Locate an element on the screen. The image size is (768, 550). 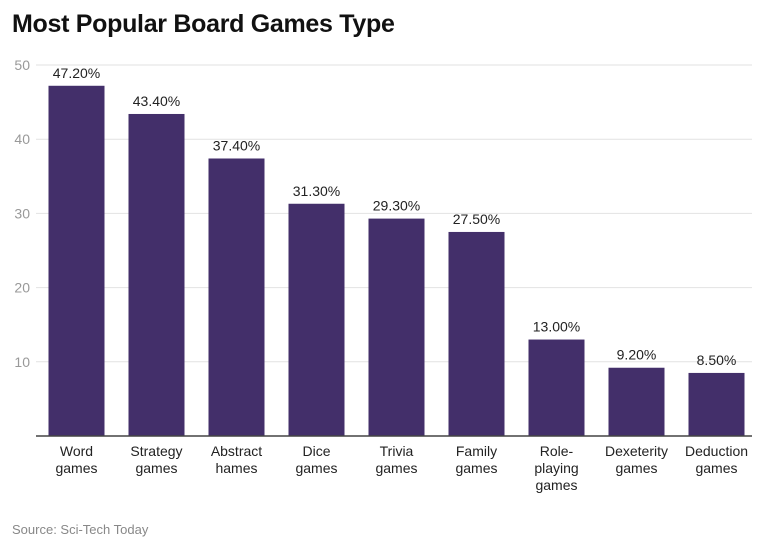
chart-title: Most Popular Board Games Type is located at coordinates (203, 24).